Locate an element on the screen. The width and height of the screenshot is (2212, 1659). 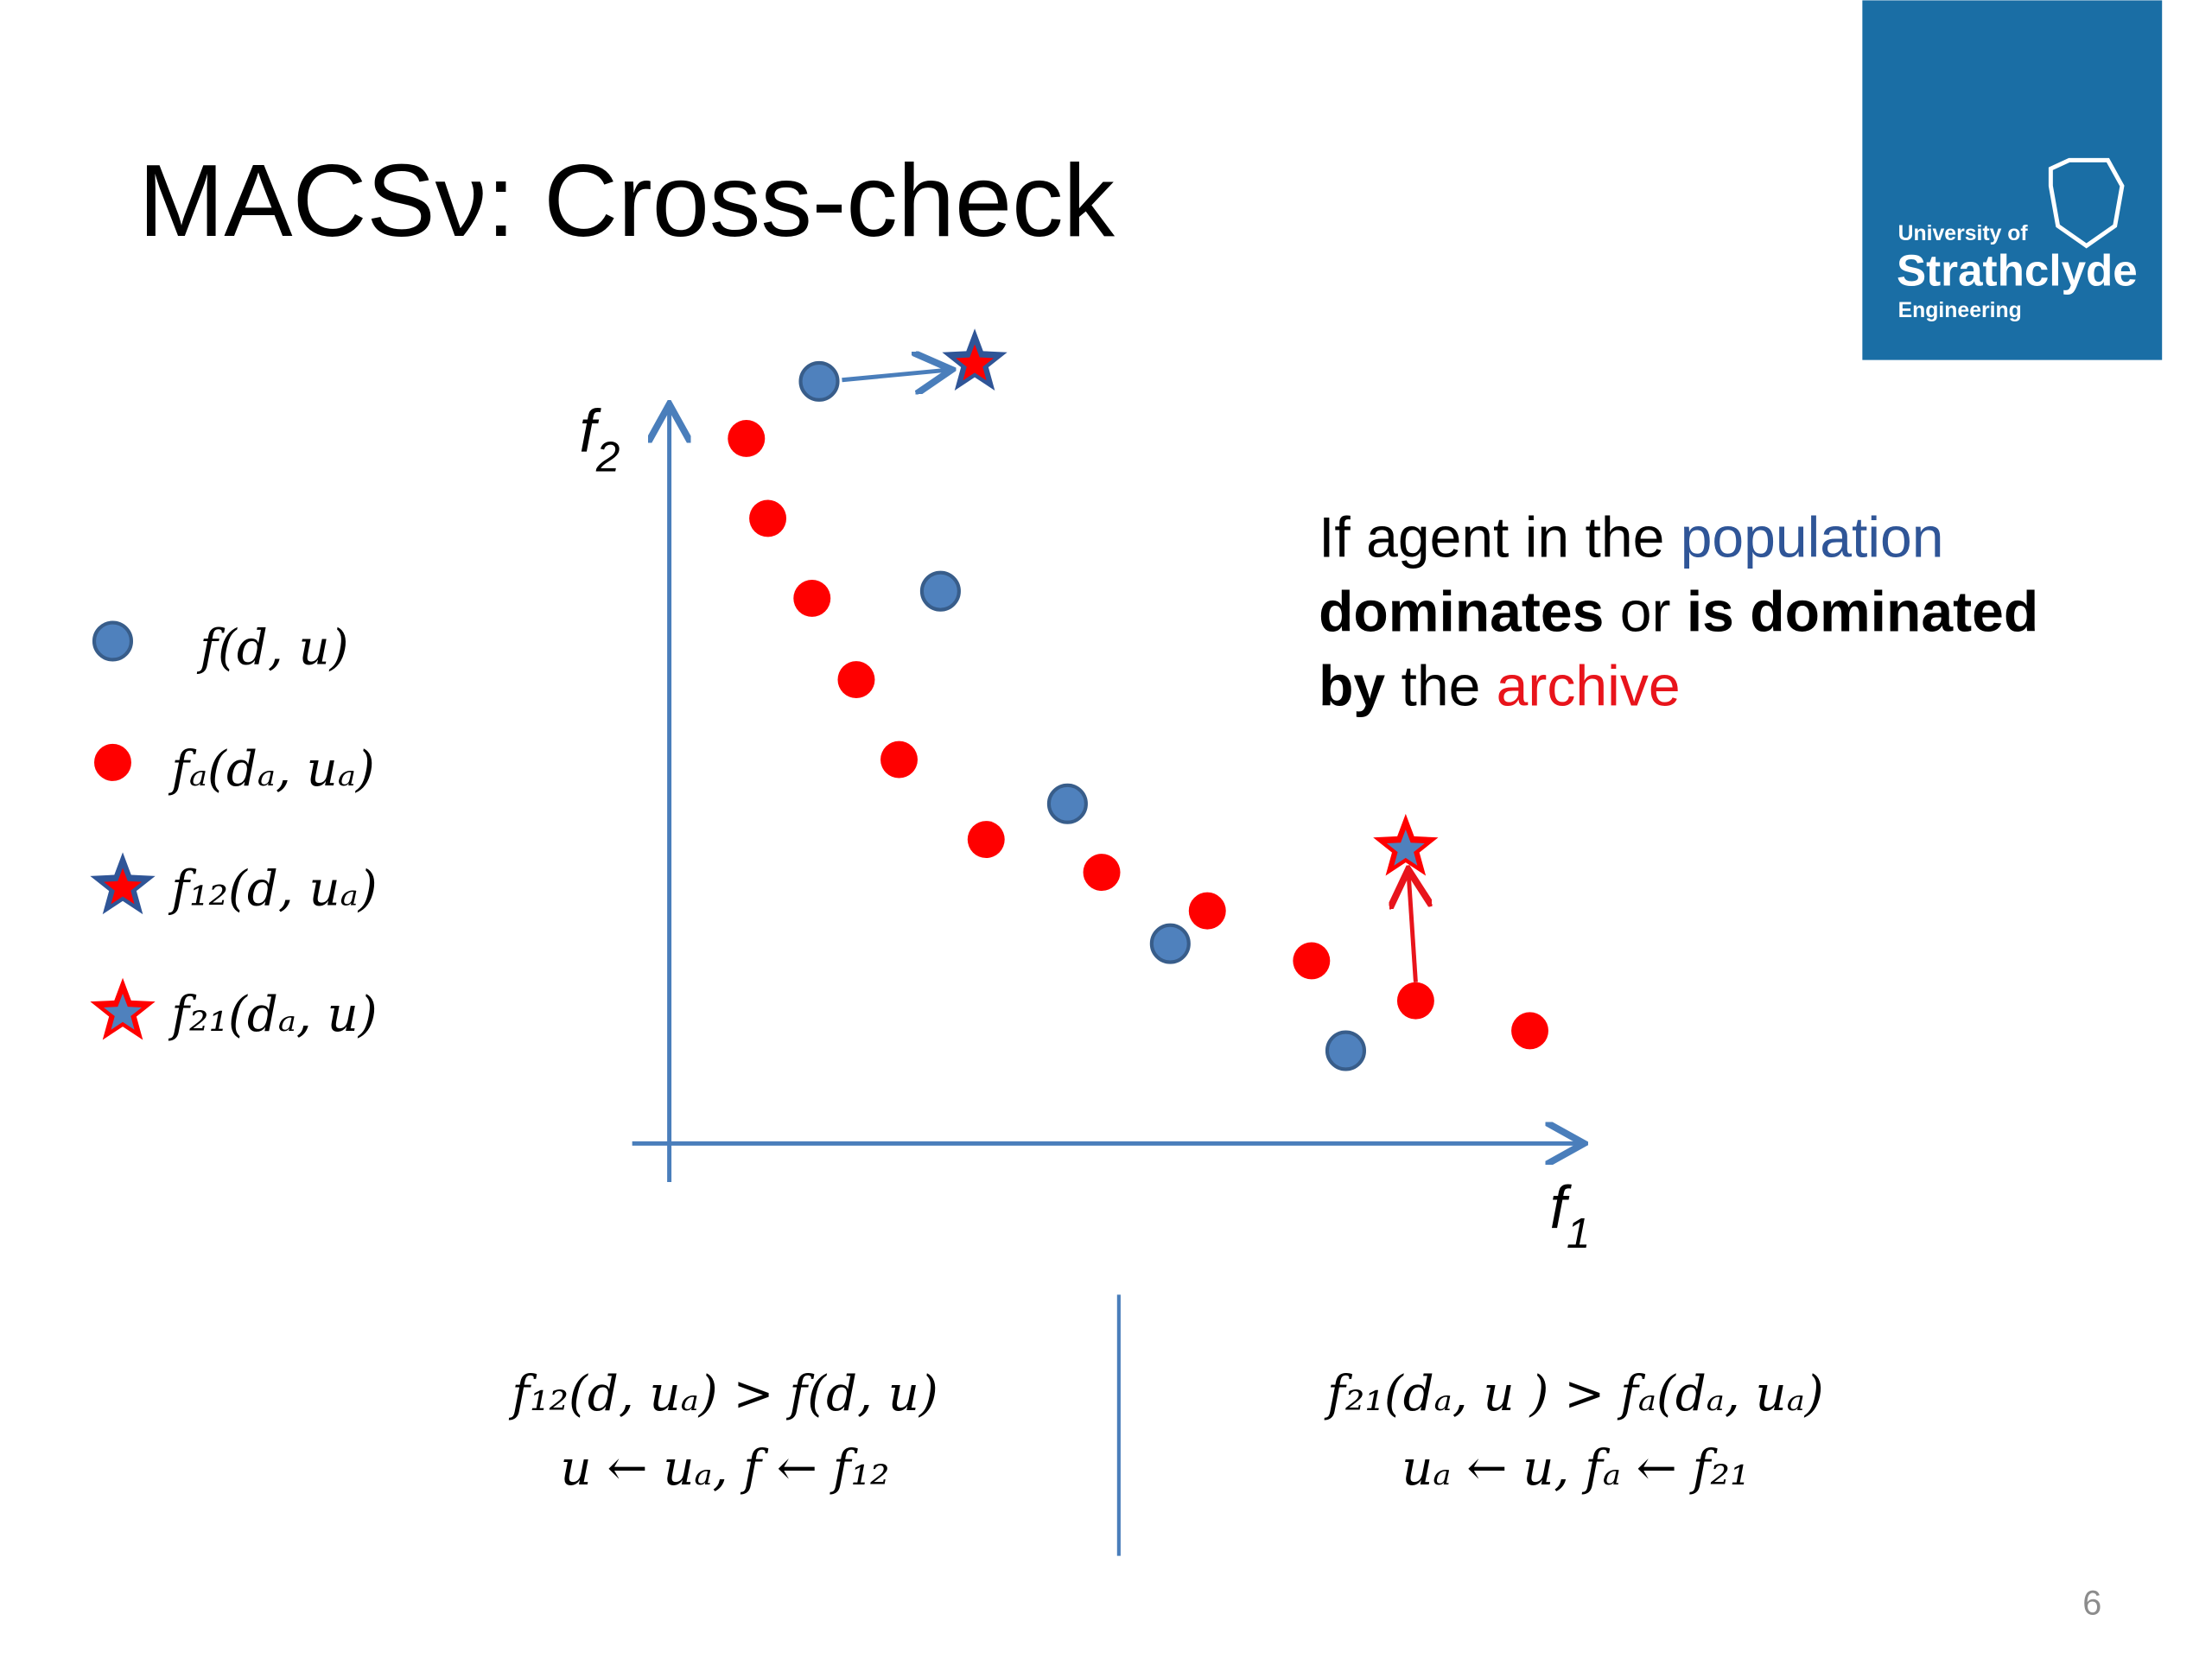
annotation-text: population is located at coordinates (1812, 537).